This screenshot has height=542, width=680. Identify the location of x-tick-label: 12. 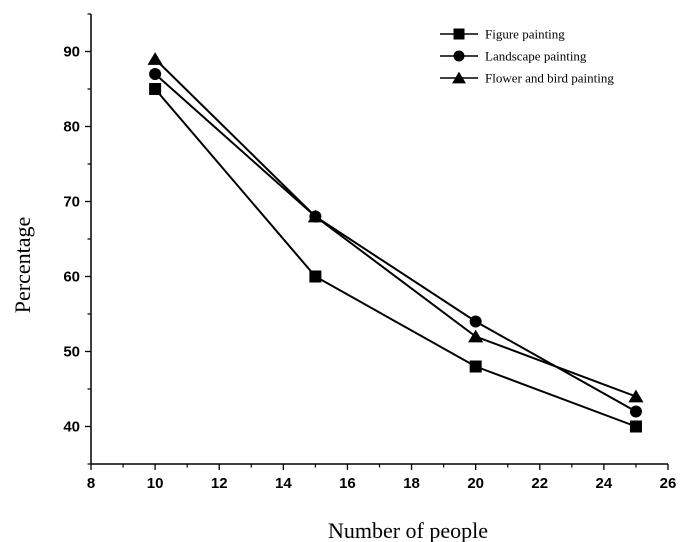
(219, 483).